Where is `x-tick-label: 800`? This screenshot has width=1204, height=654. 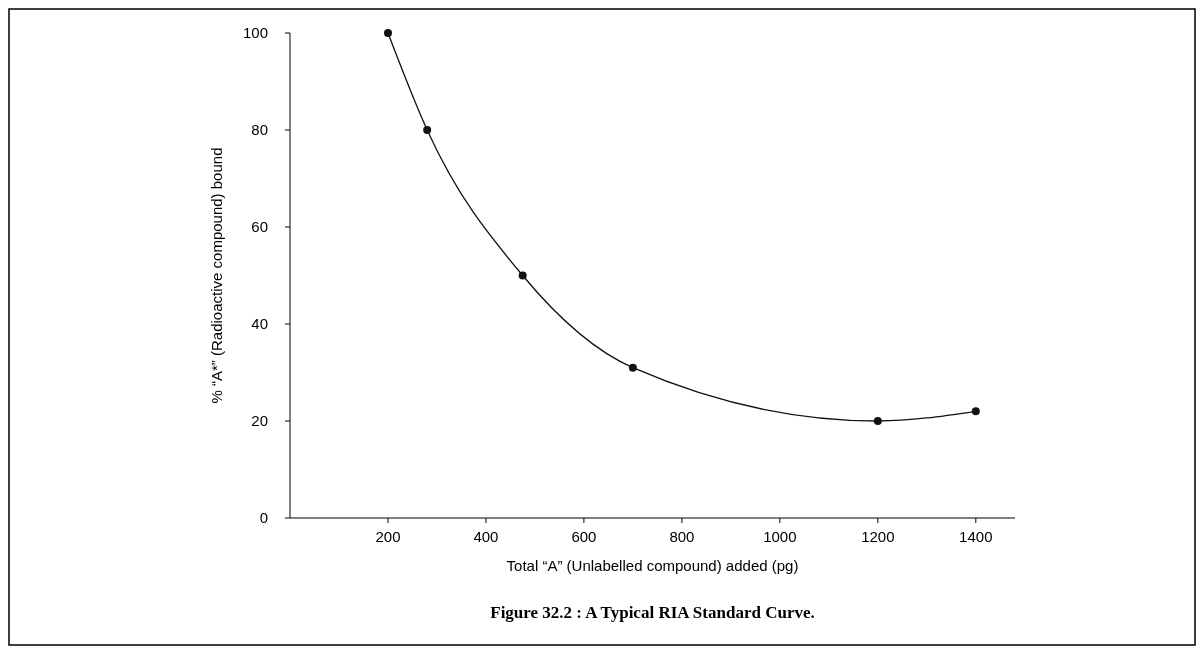 x-tick-label: 800 is located at coordinates (682, 536).